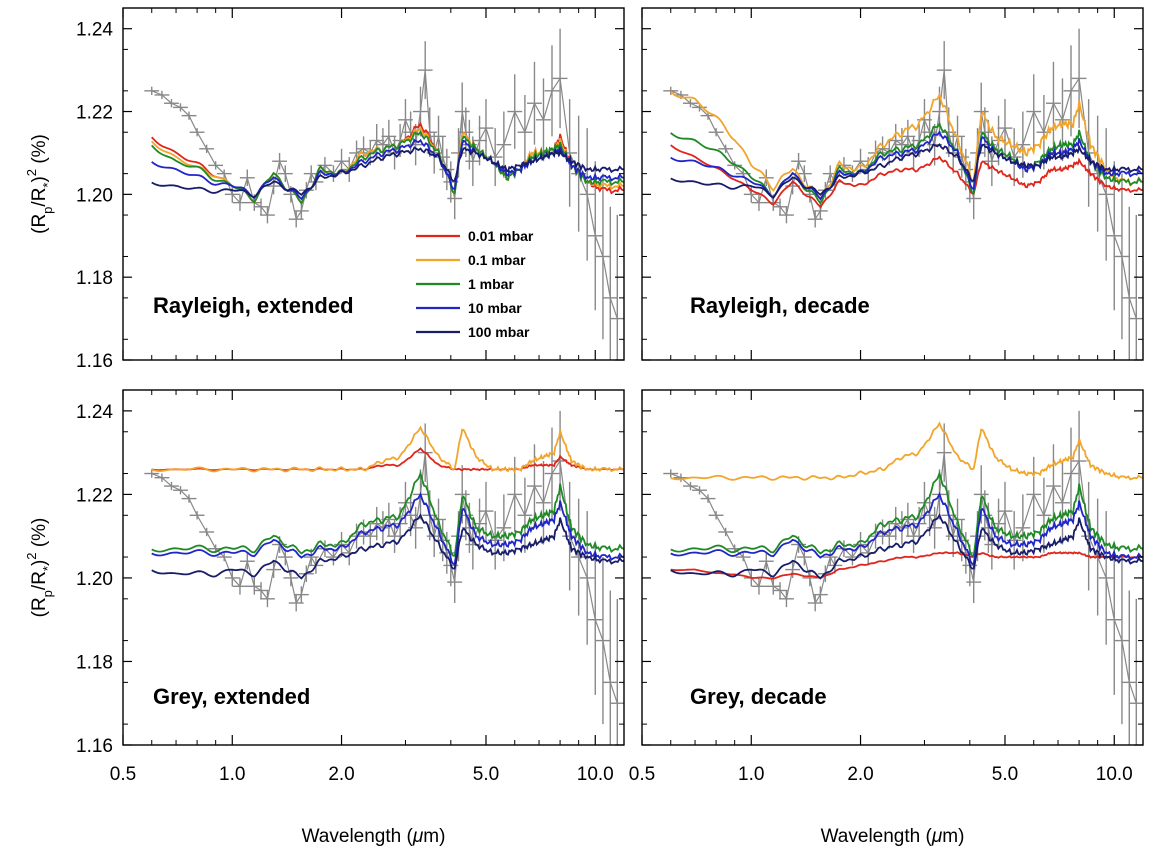 The height and width of the screenshot is (851, 1150). Describe the element at coordinates (906, 176) in the screenshot. I see `model-line-0-01-mbar` at that location.